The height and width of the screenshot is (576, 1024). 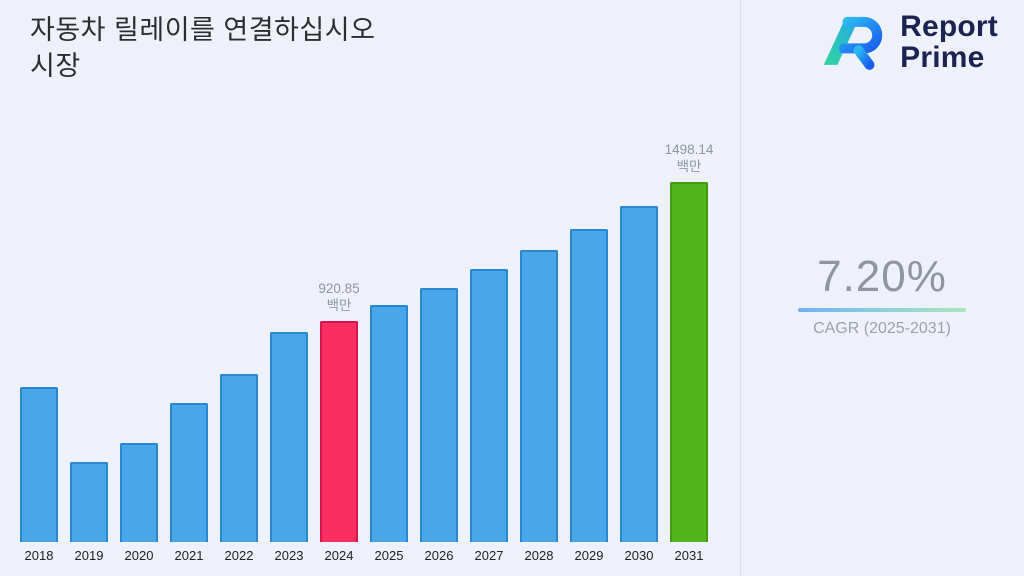 I want to click on bar-column-2023: 2023, so click(x=289, y=344).